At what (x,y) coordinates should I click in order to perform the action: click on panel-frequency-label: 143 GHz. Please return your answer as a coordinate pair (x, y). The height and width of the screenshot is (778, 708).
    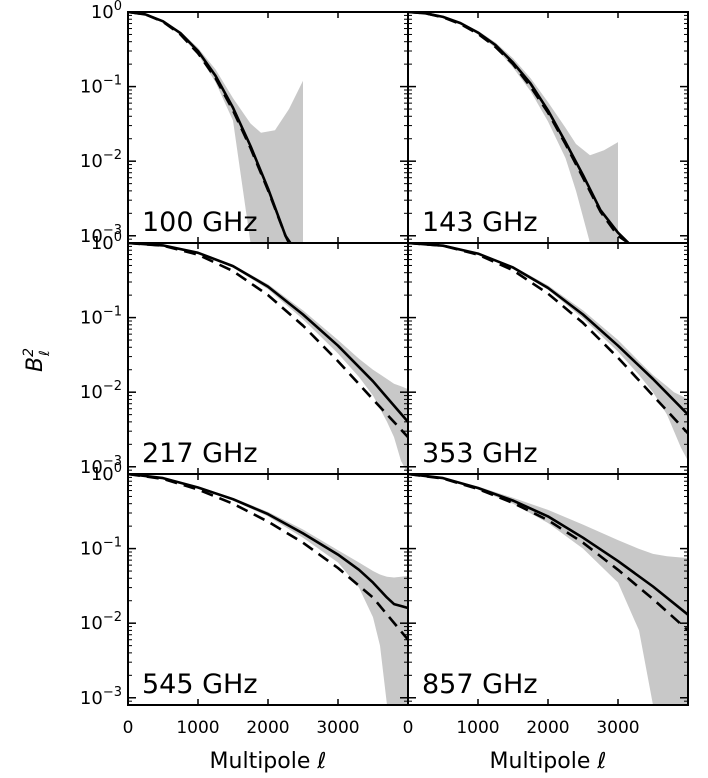
    Looking at the image, I should click on (480, 222).